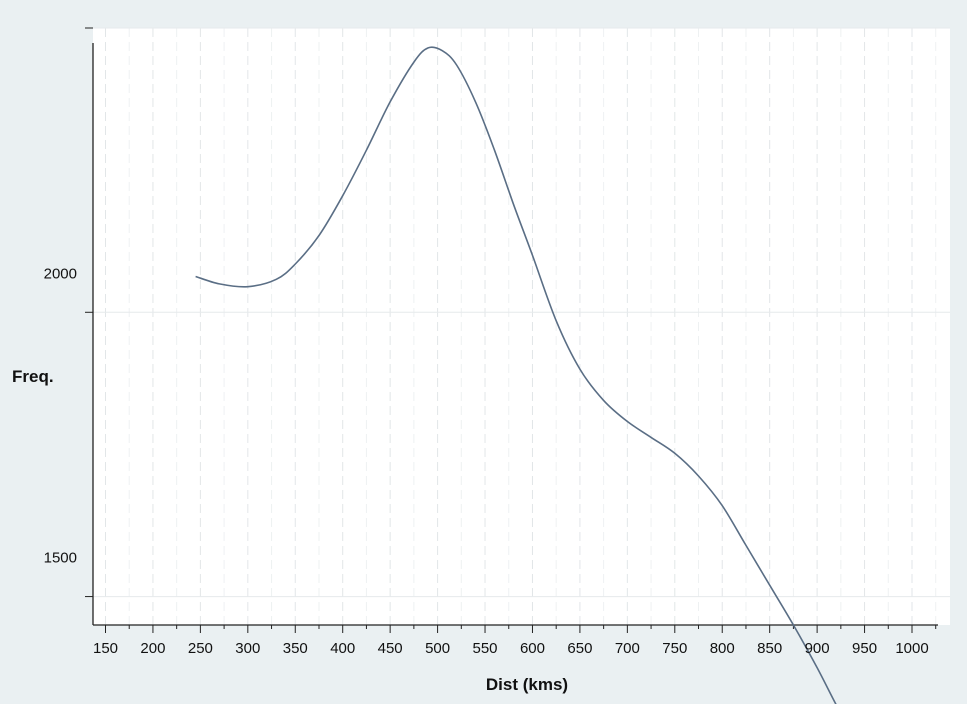  Describe the element at coordinates (152, 648) in the screenshot. I see `x-tick-label: 200` at that location.